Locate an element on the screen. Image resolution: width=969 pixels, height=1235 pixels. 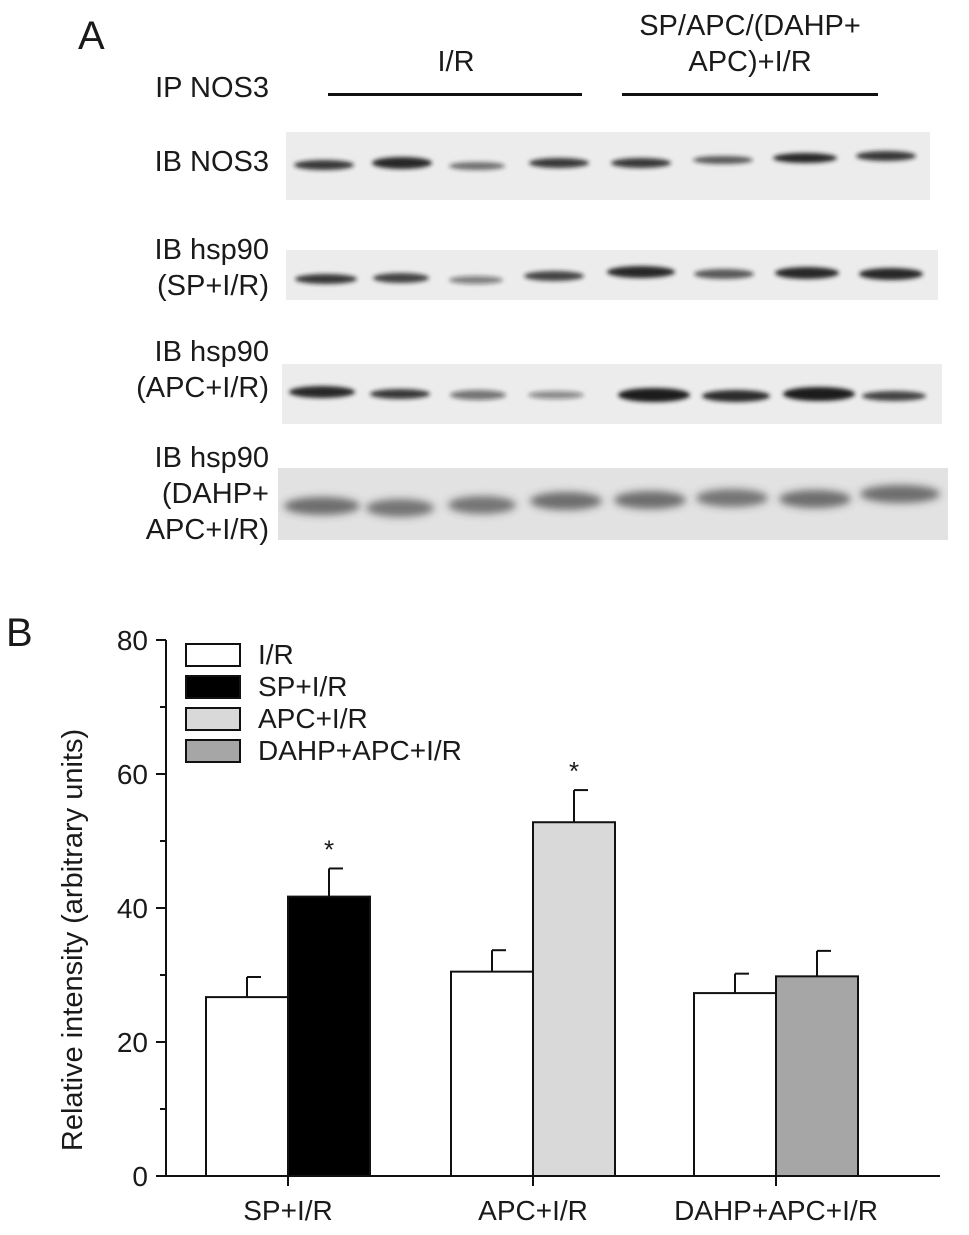
group-label-treated-line-2: APC)+I/R is located at coordinates (750, 62).